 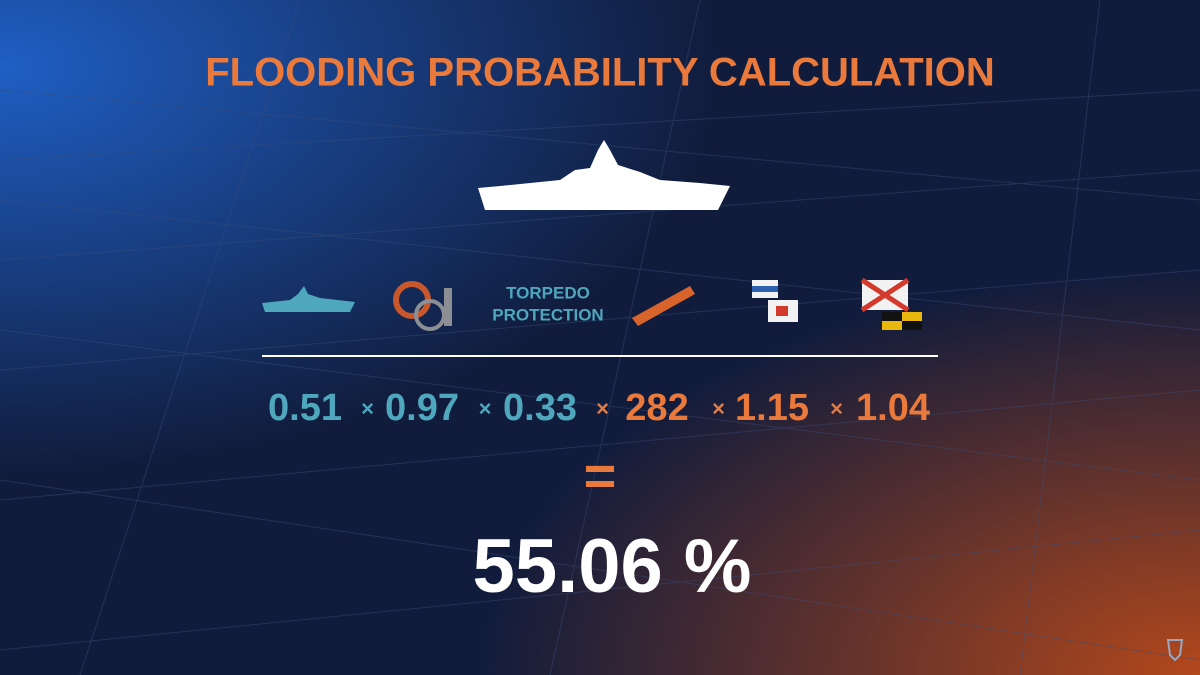 What do you see at coordinates (600, 73) in the screenshot?
I see `title: FLOODING PROBABILITY CALCULATION` at bounding box center [600, 73].